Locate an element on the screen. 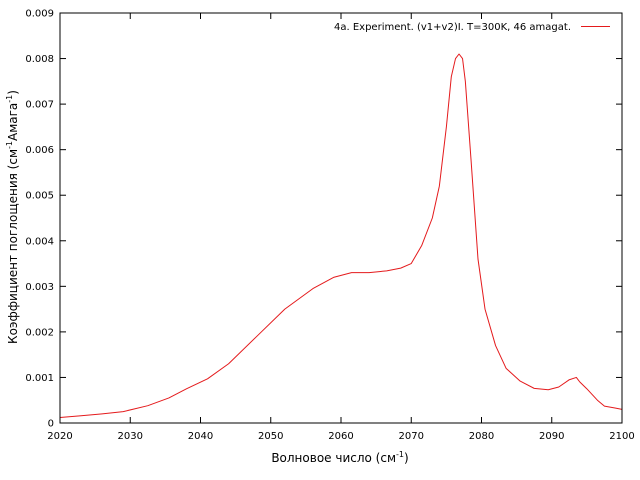 This screenshot has width=640, height=480. y-axis-label-tail: ) is located at coordinates (13, 92).